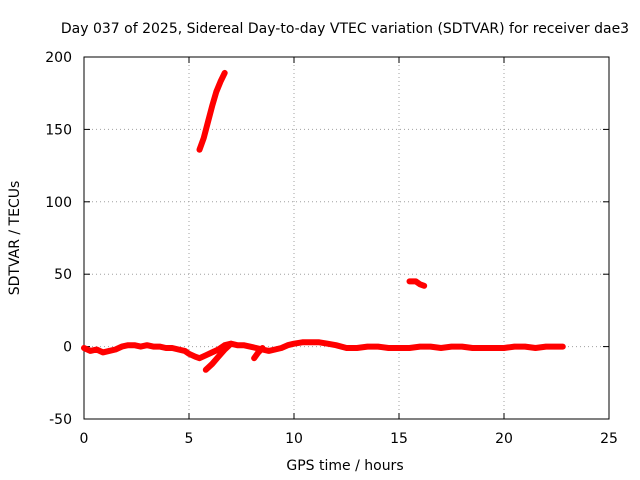 This screenshot has width=640, height=480. Describe the element at coordinates (349, 439) in the screenshot. I see `x-tick-labels: 0 5 10 15 20 25` at that location.